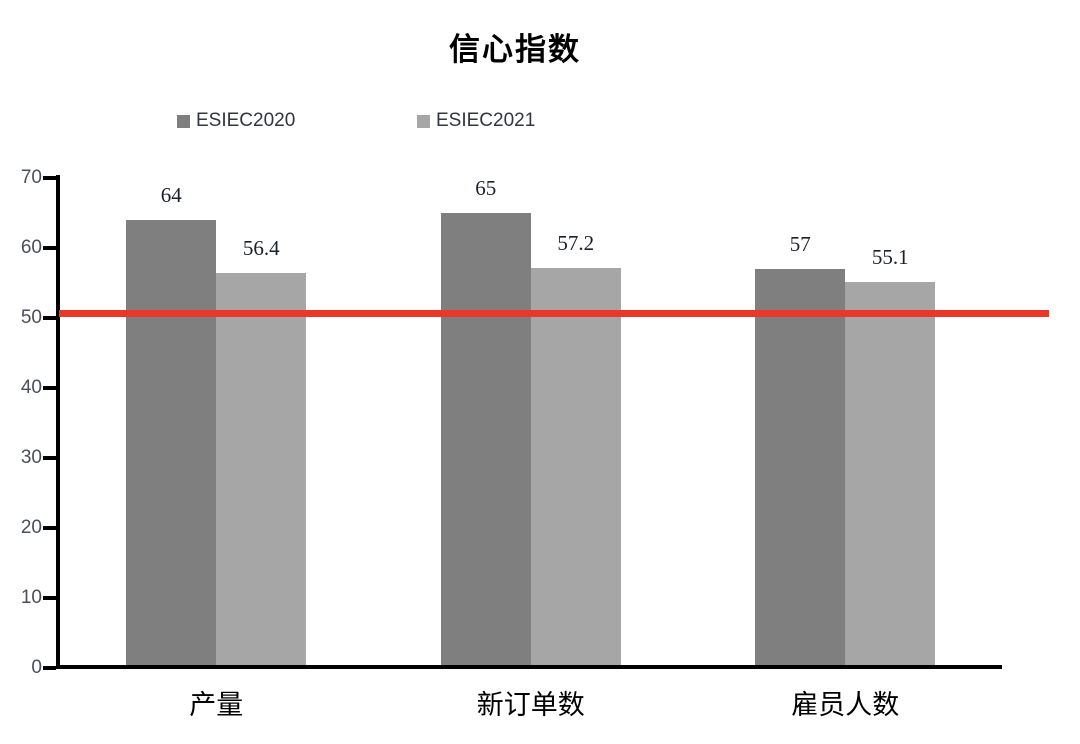  What do you see at coordinates (800, 468) in the screenshot?
I see `bar-esiec2020-cat3` at bounding box center [800, 468].